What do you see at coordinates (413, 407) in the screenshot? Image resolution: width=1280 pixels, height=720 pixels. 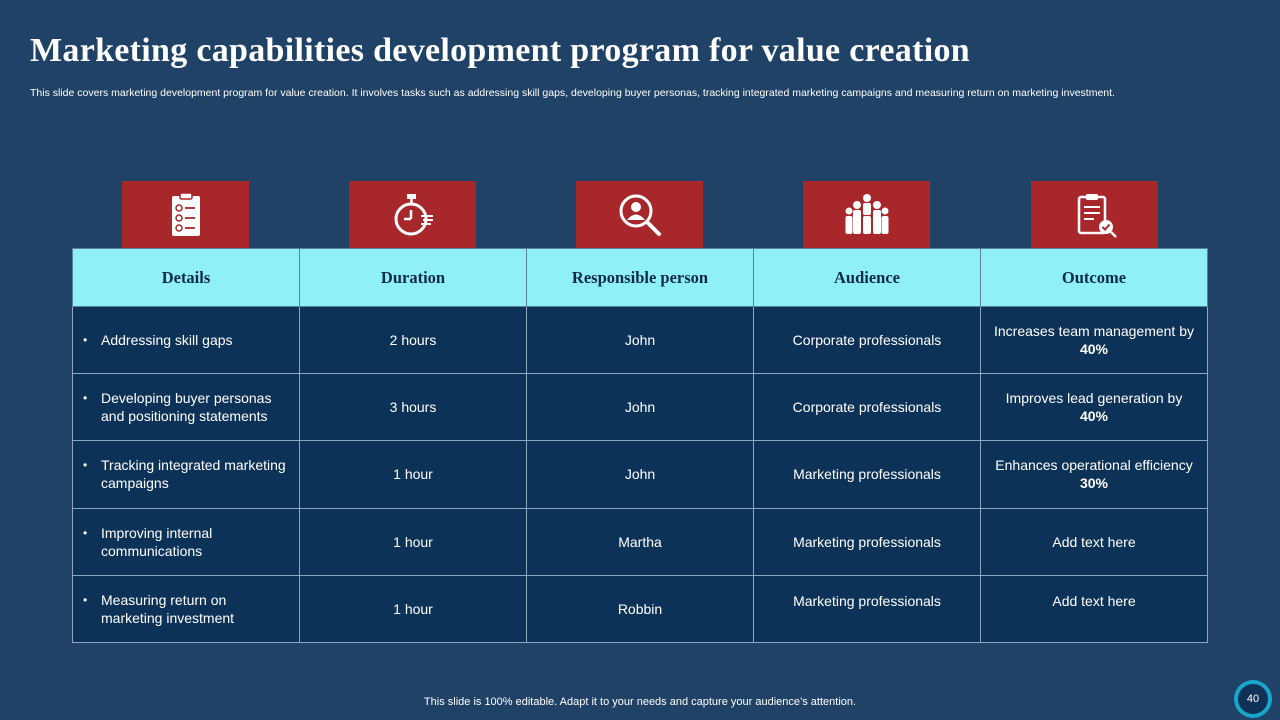 I see `duration-cell: 3 hours` at bounding box center [413, 407].